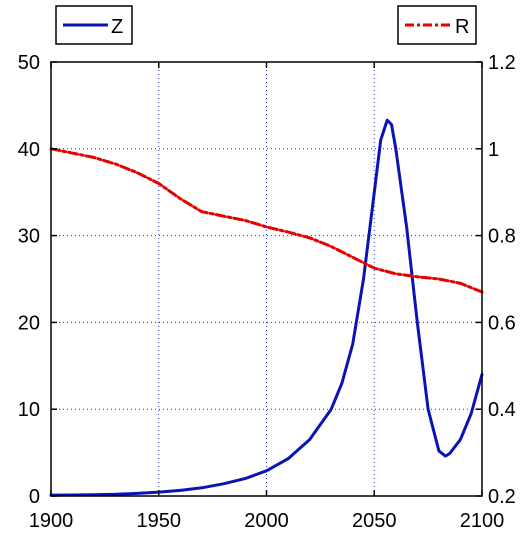 The image size is (531, 533). I want to click on y-right-tick-label: 0.8, so click(502, 237).